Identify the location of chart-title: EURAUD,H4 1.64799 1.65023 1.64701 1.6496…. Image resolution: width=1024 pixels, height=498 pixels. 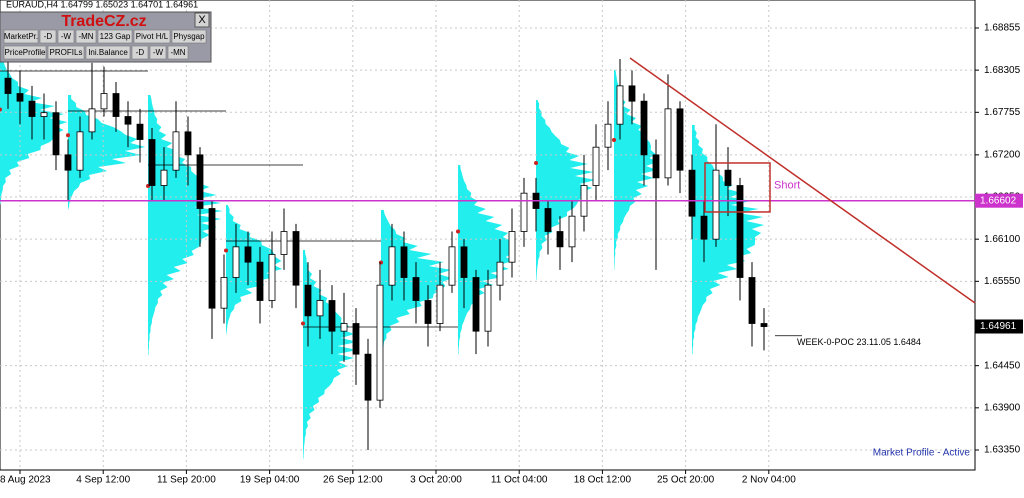
(102, 4).